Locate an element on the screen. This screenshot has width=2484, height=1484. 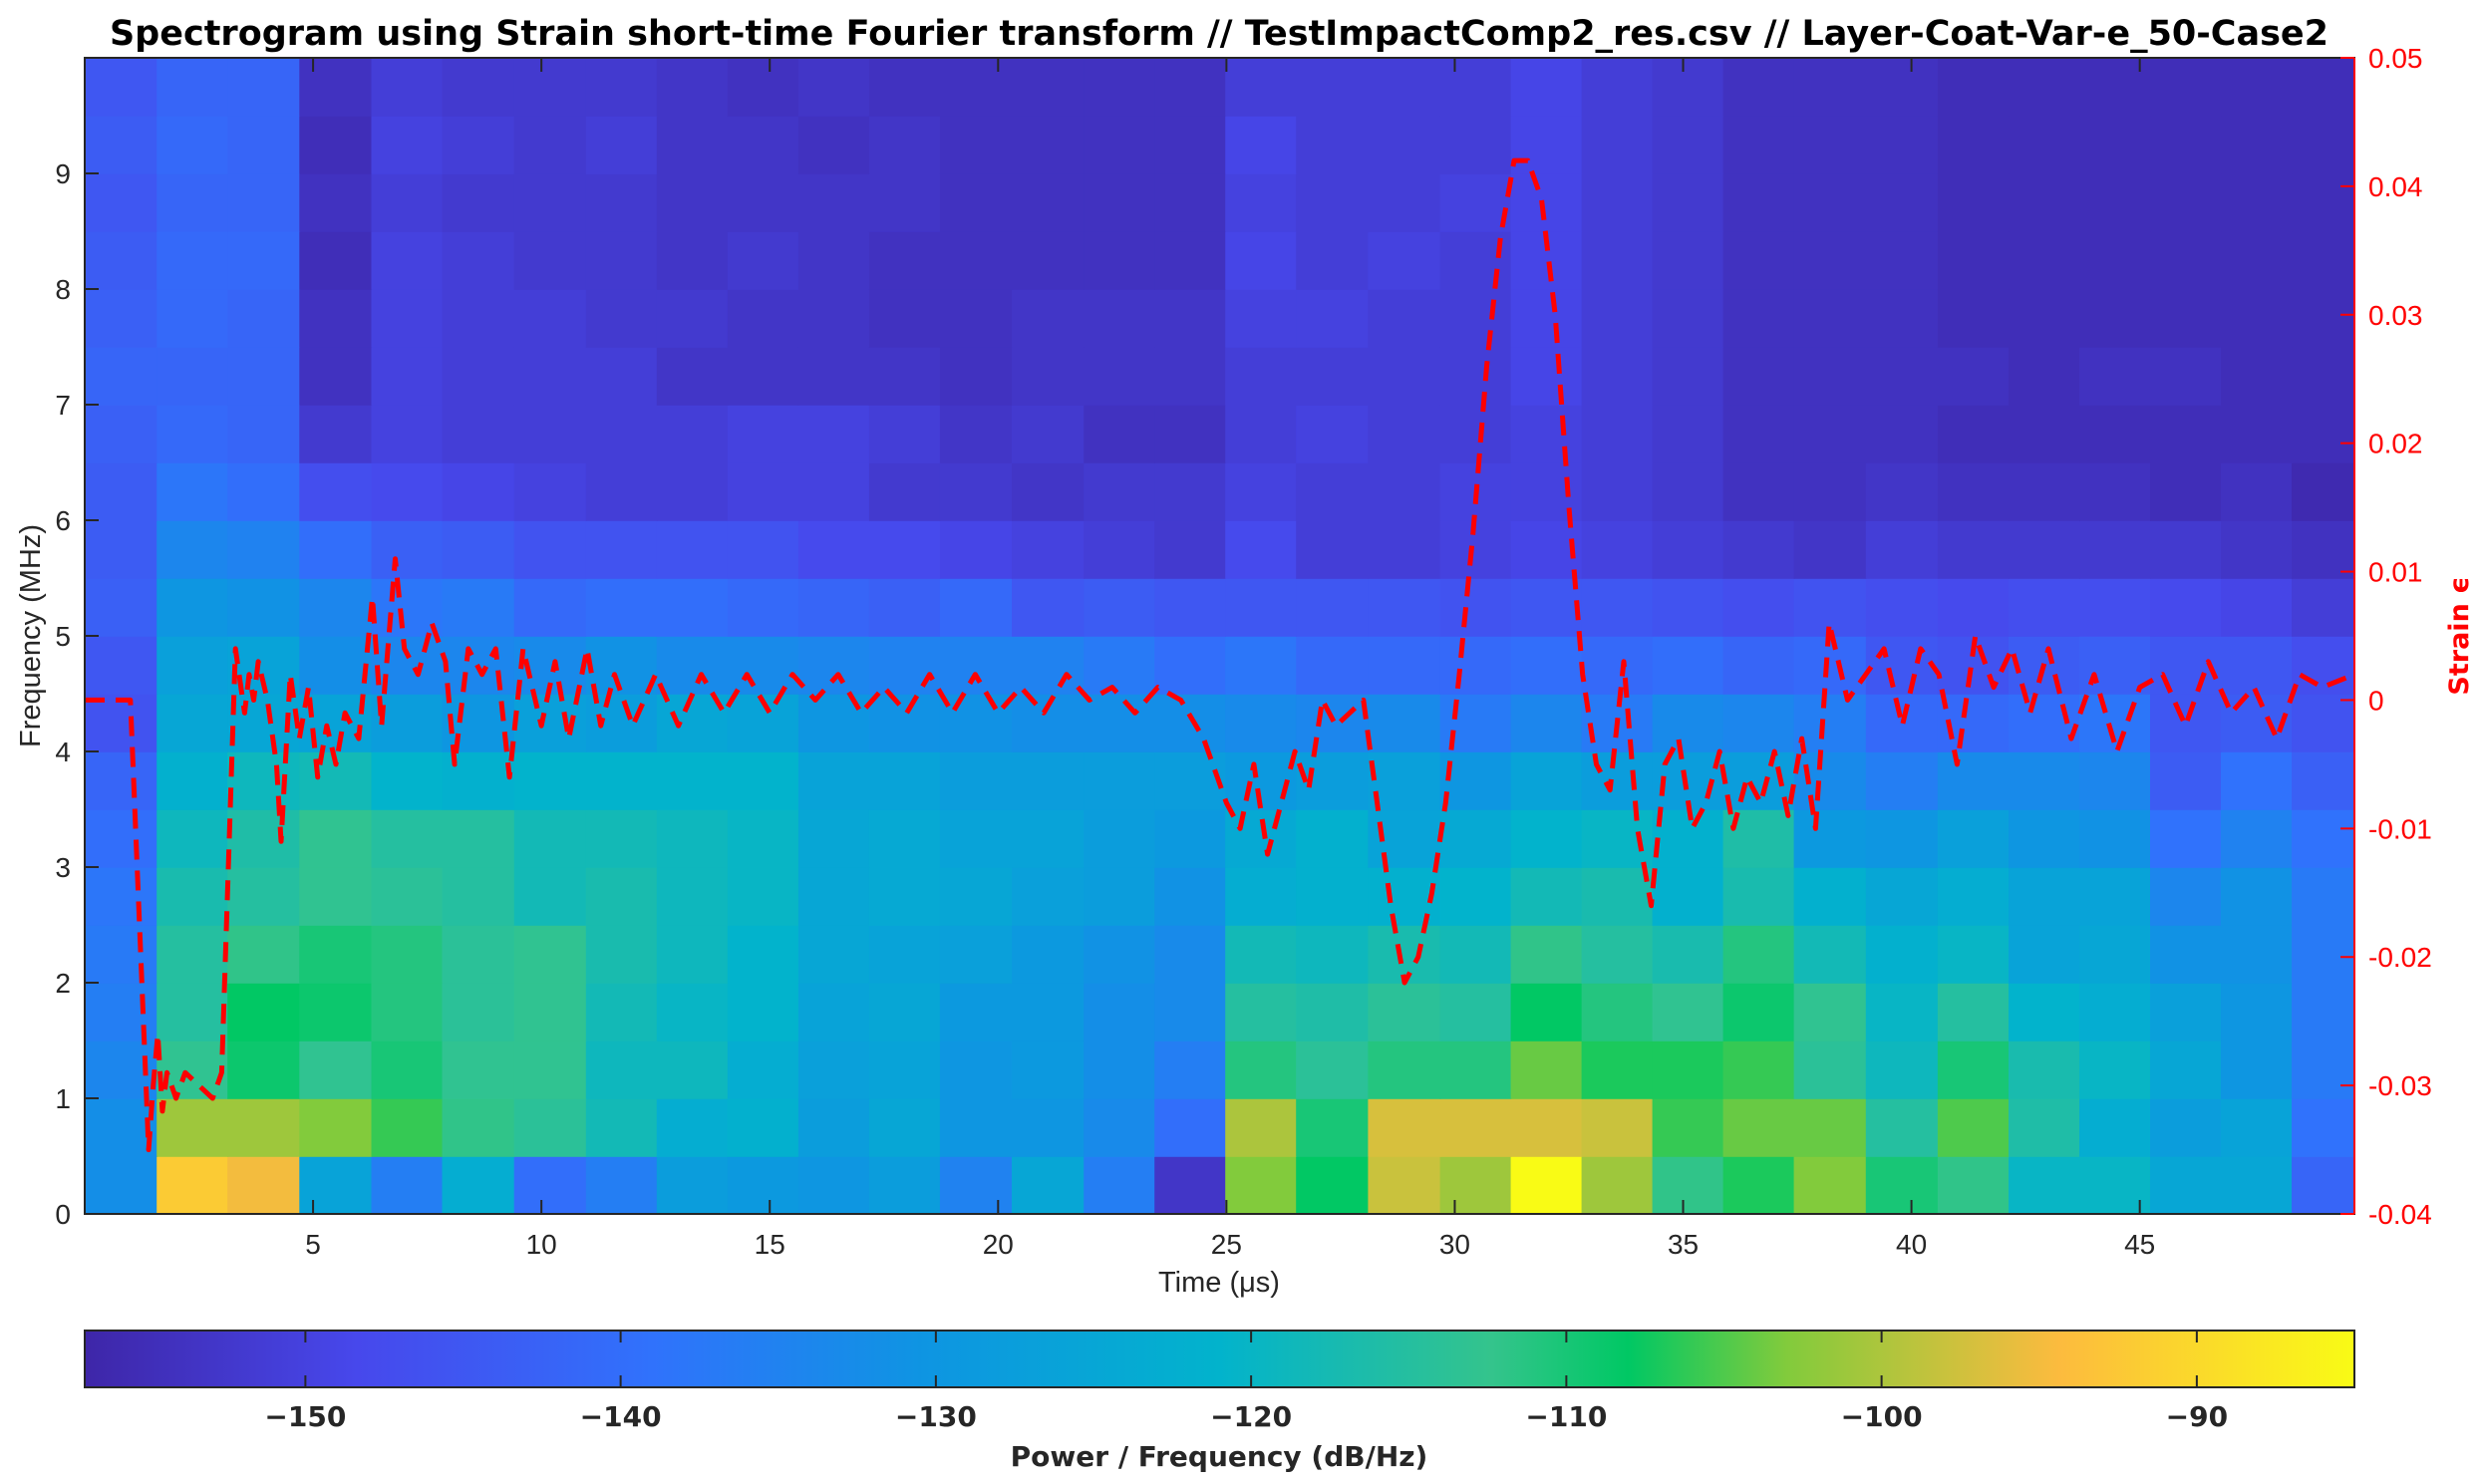
right-y-tick-label: -0.02 is located at coordinates (2400, 957).